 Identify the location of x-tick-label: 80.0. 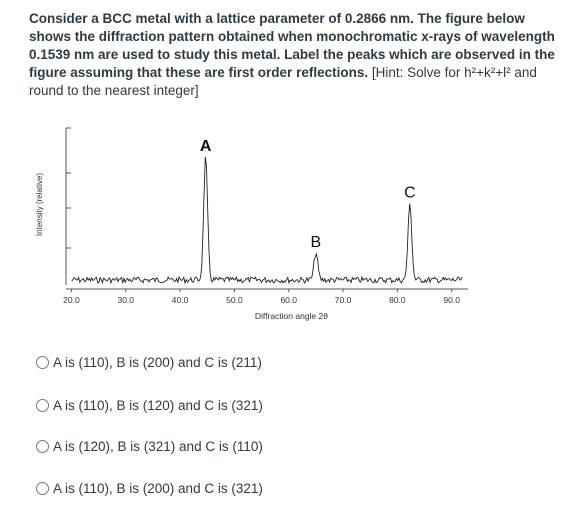
(397, 300).